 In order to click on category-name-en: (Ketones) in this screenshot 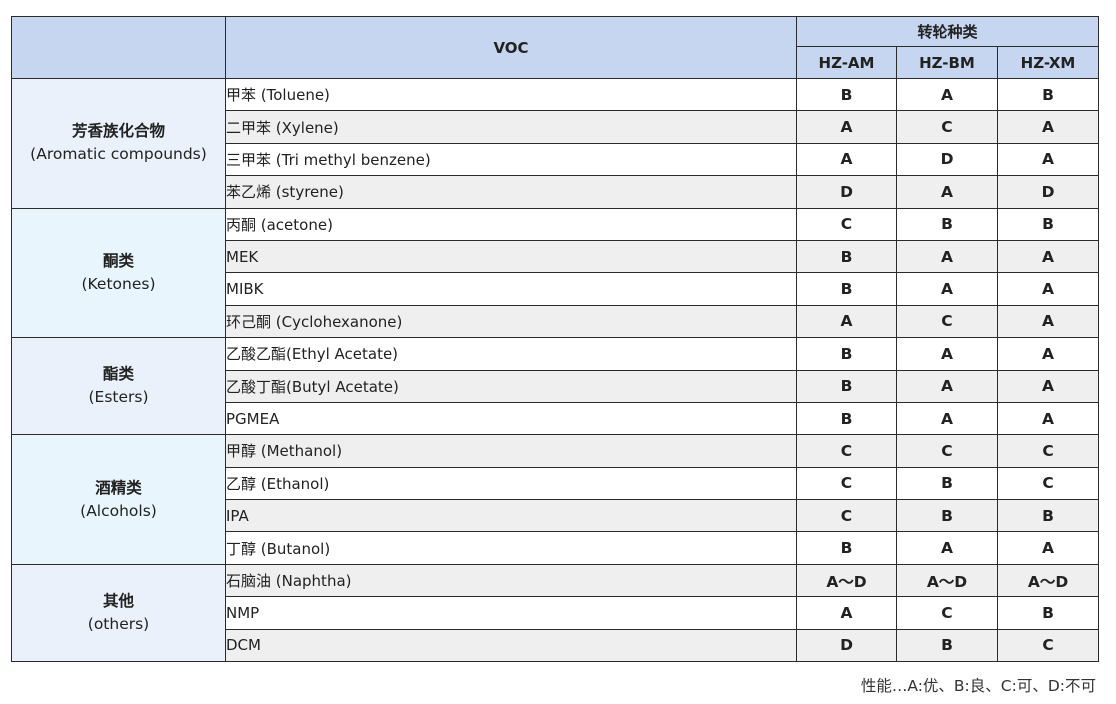, I will do `click(118, 283)`.